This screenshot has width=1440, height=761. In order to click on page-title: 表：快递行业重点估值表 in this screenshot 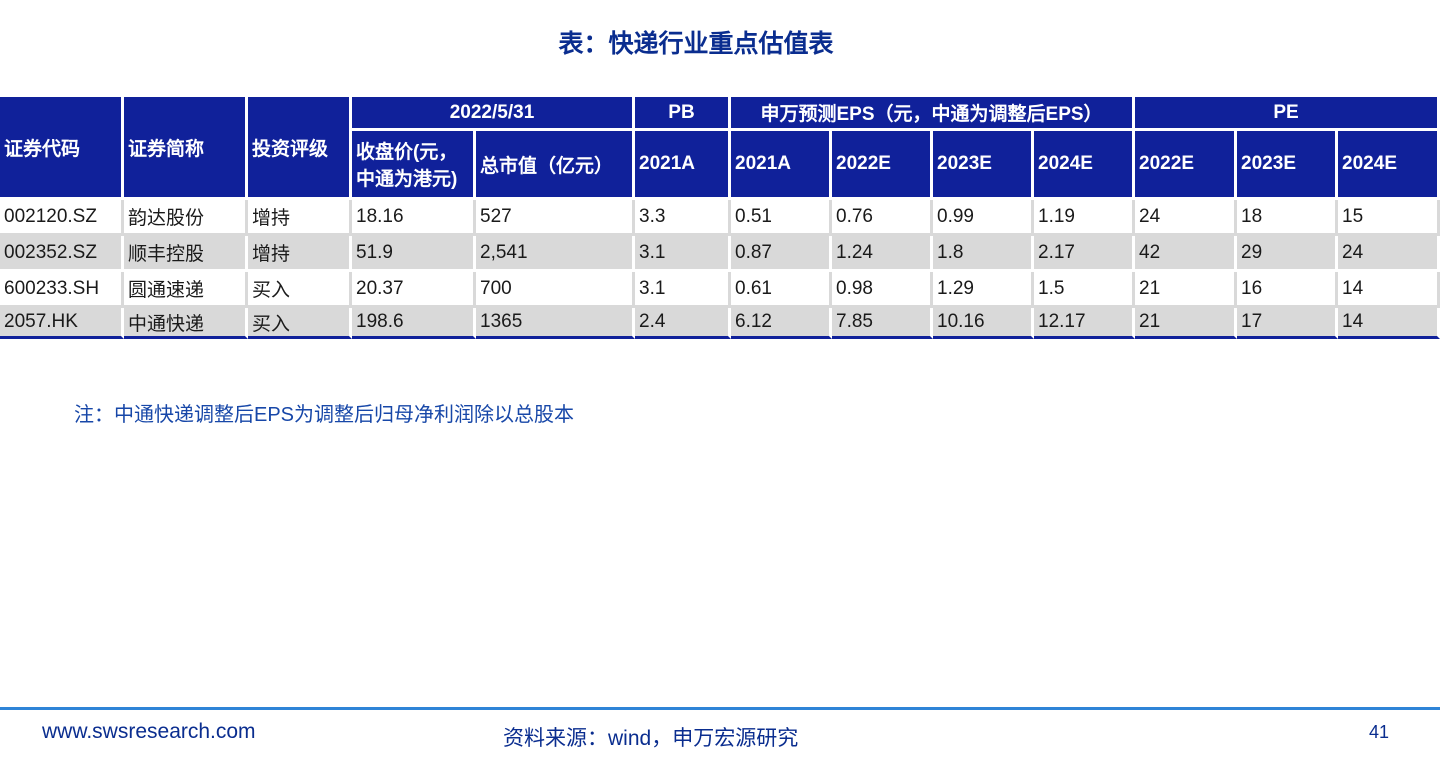, I will do `click(696, 44)`.